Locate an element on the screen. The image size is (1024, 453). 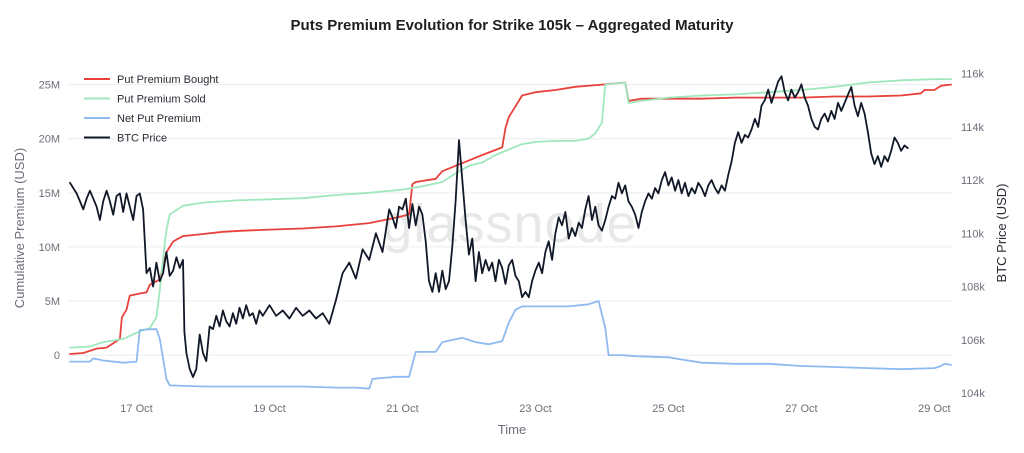
legend-label-net-put-premium: Net Put Premium is located at coordinates (159, 119).